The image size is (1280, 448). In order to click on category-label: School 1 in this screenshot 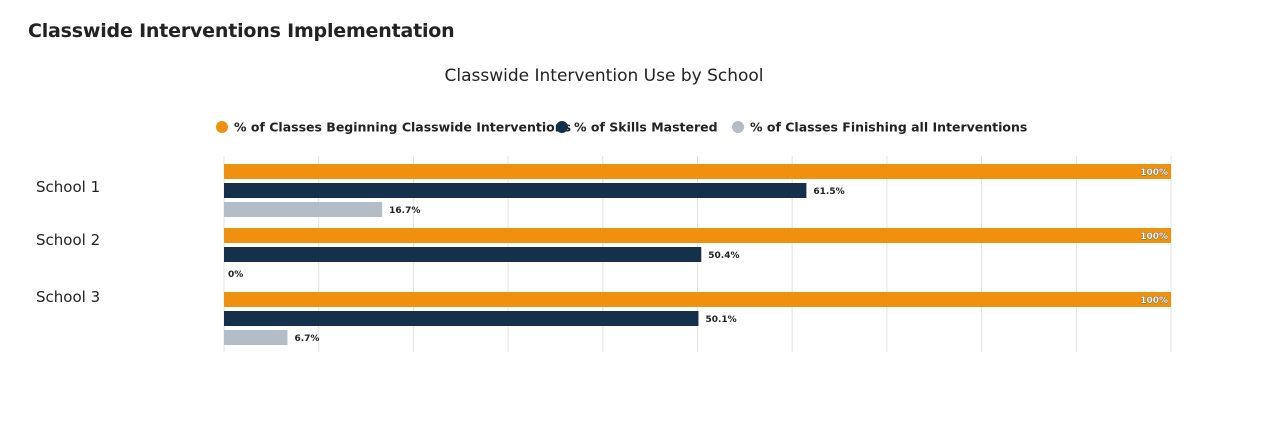, I will do `click(68, 187)`.